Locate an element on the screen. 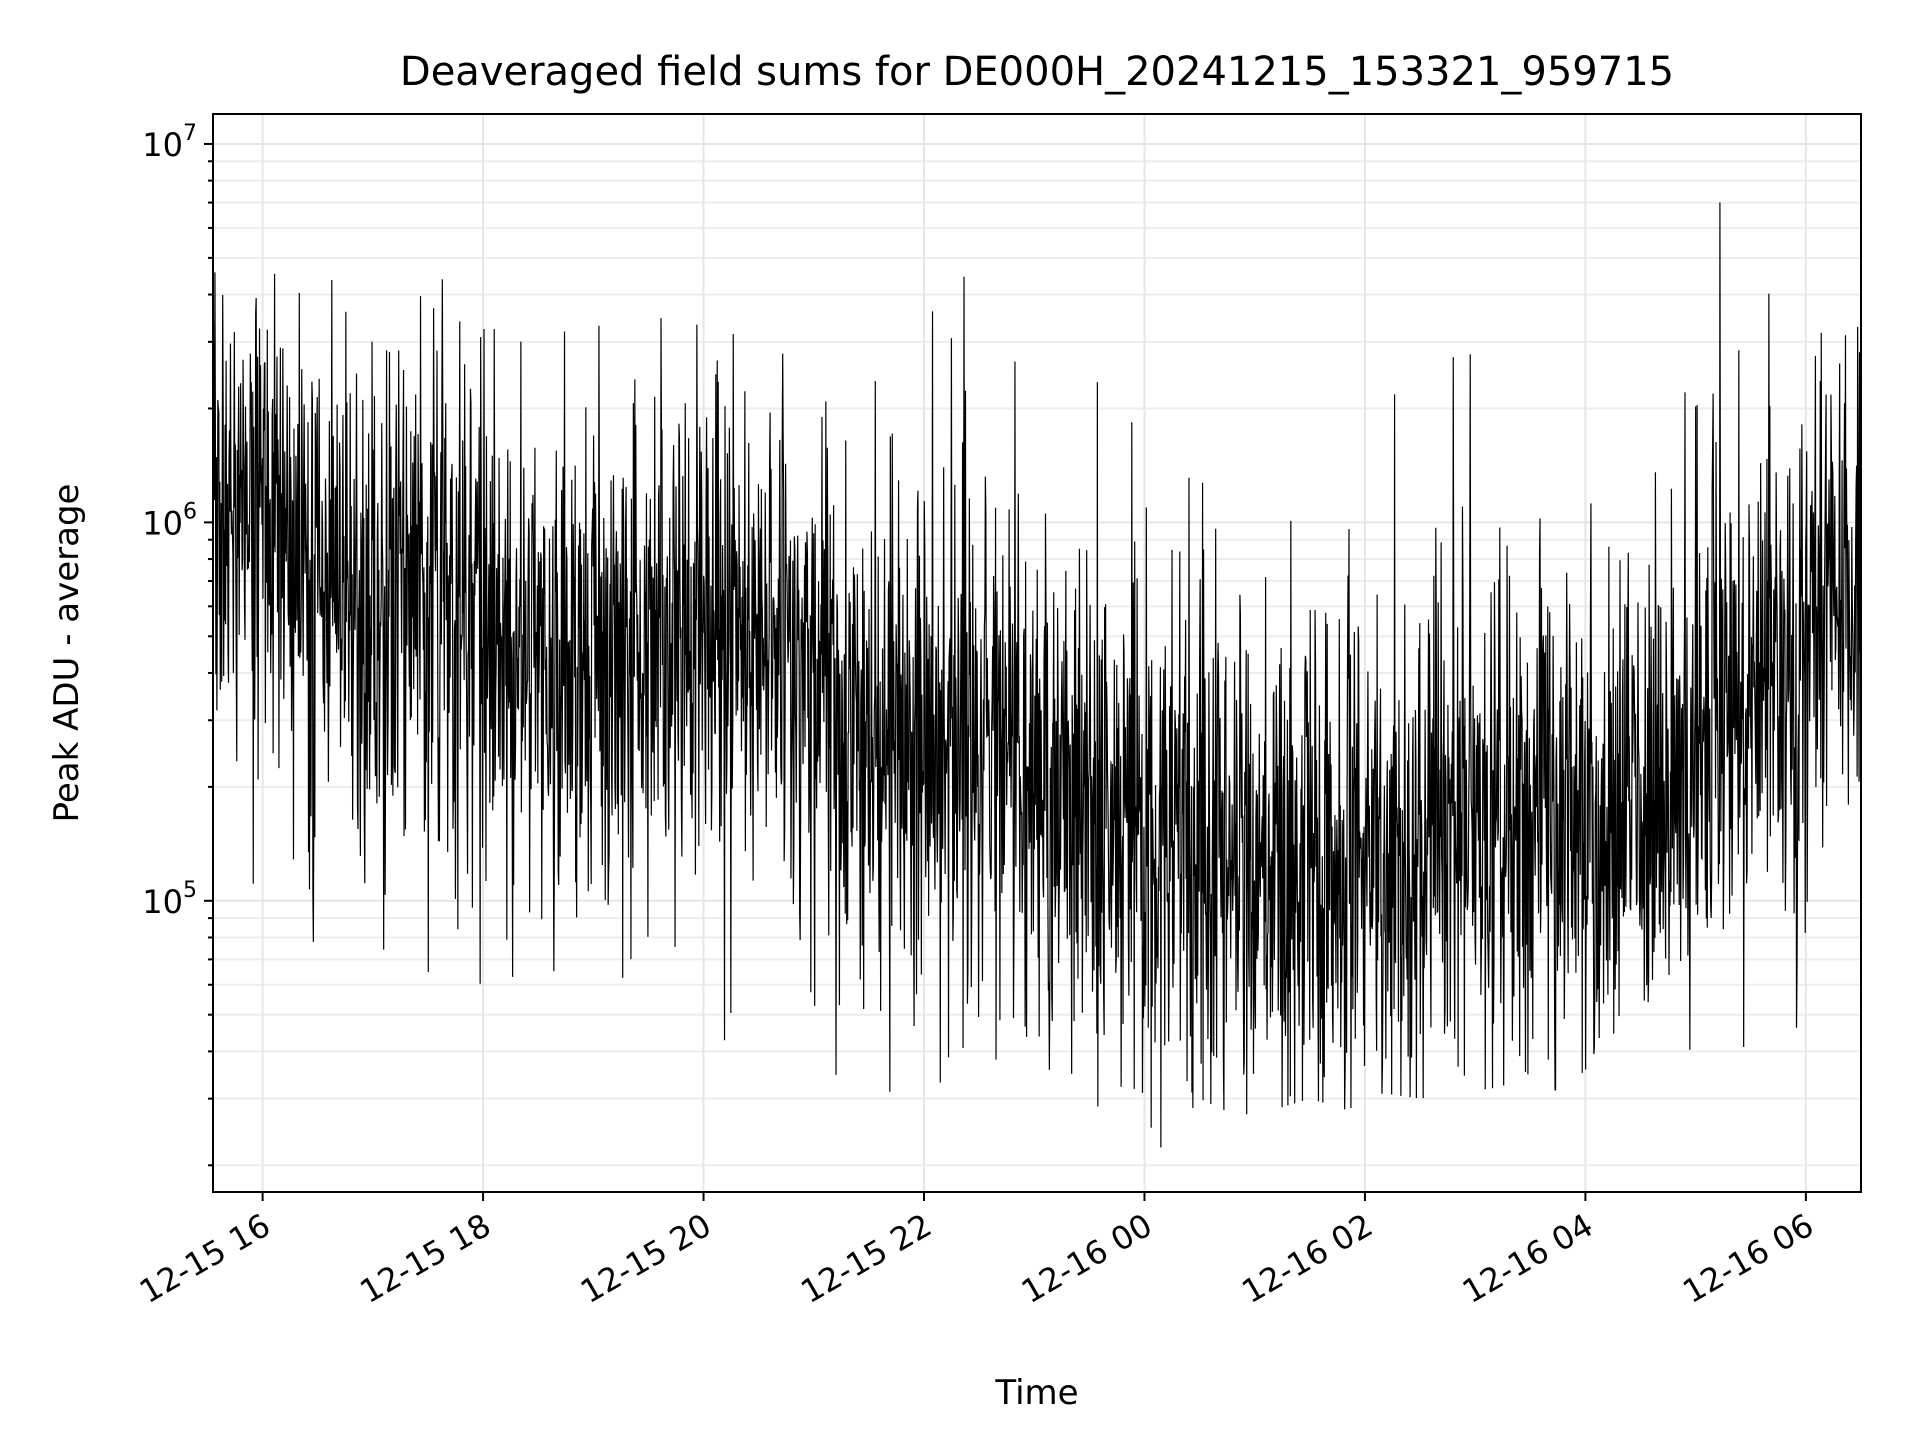  y-axis-label: Peak ADU - average is located at coordinates (67, 653).